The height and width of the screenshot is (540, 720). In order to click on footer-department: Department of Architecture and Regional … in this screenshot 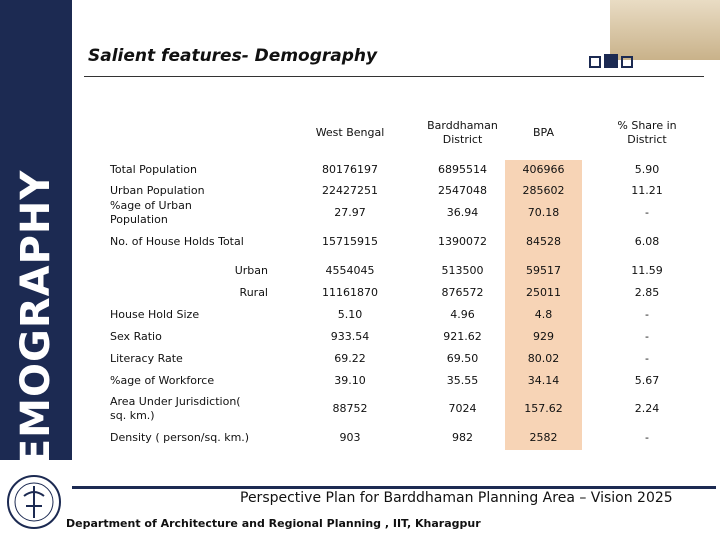, I will do `click(273, 523)`.